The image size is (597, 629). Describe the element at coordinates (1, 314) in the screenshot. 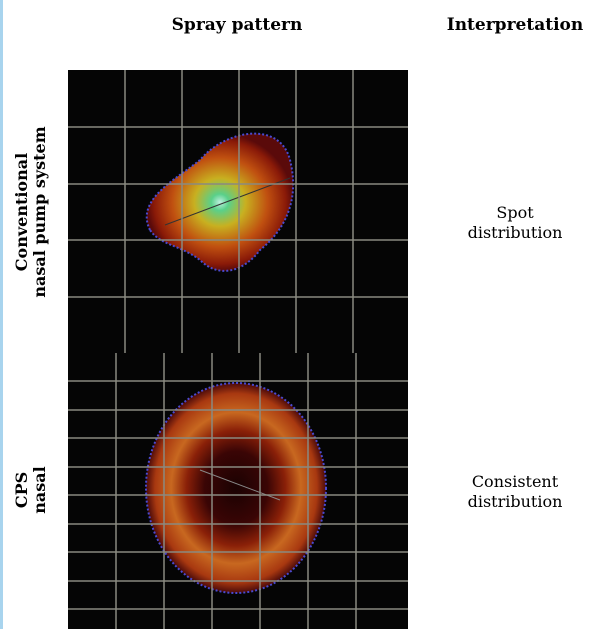

I see `left-border` at that location.